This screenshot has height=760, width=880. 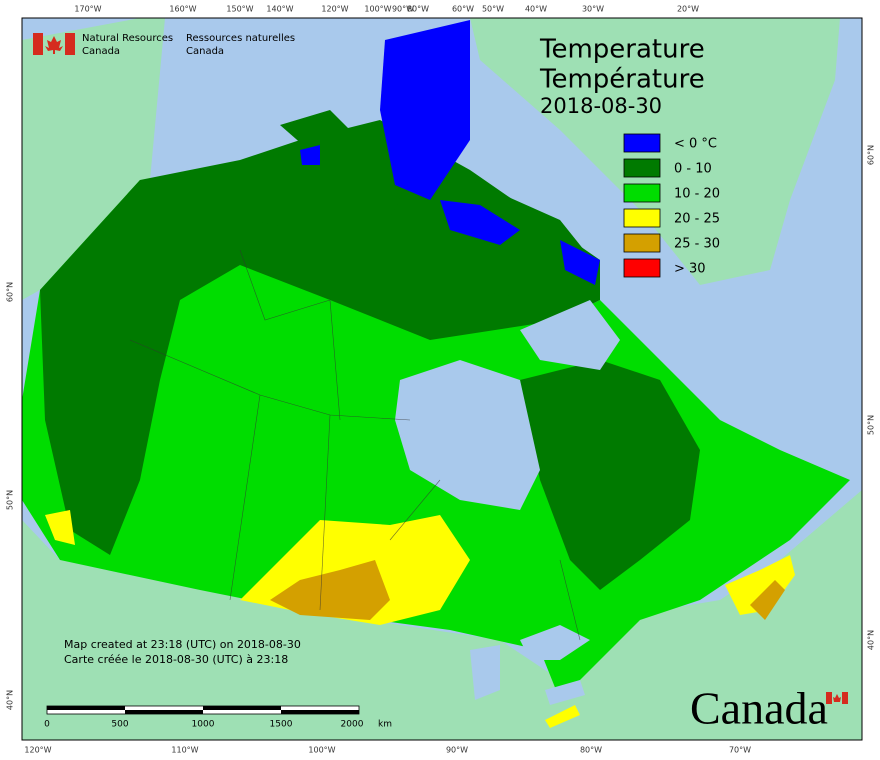 I want to click on org-name-en: Natural Resources, so click(x=127, y=38).